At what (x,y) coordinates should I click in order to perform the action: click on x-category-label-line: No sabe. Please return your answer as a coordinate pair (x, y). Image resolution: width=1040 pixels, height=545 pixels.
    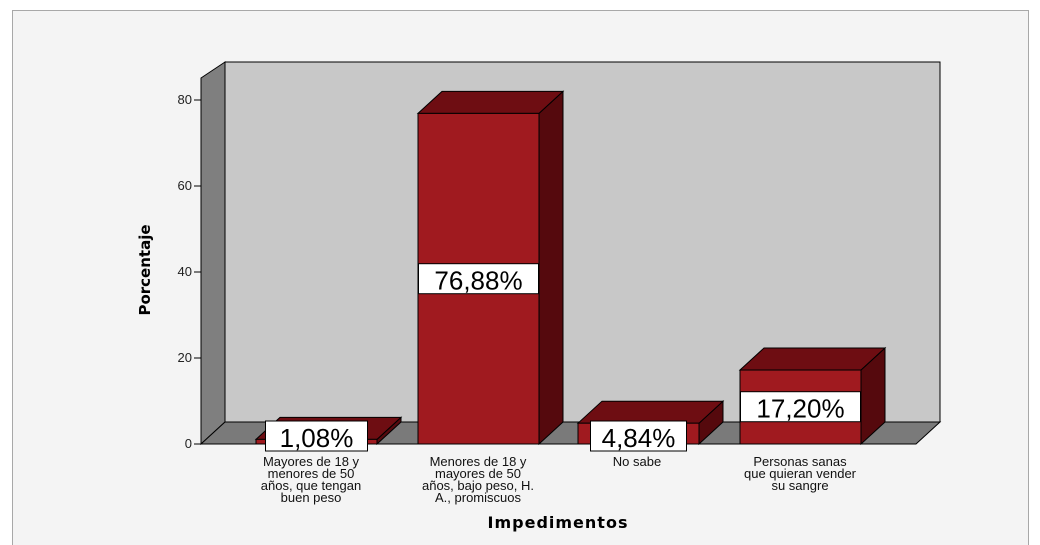
    Looking at the image, I should click on (637, 461).